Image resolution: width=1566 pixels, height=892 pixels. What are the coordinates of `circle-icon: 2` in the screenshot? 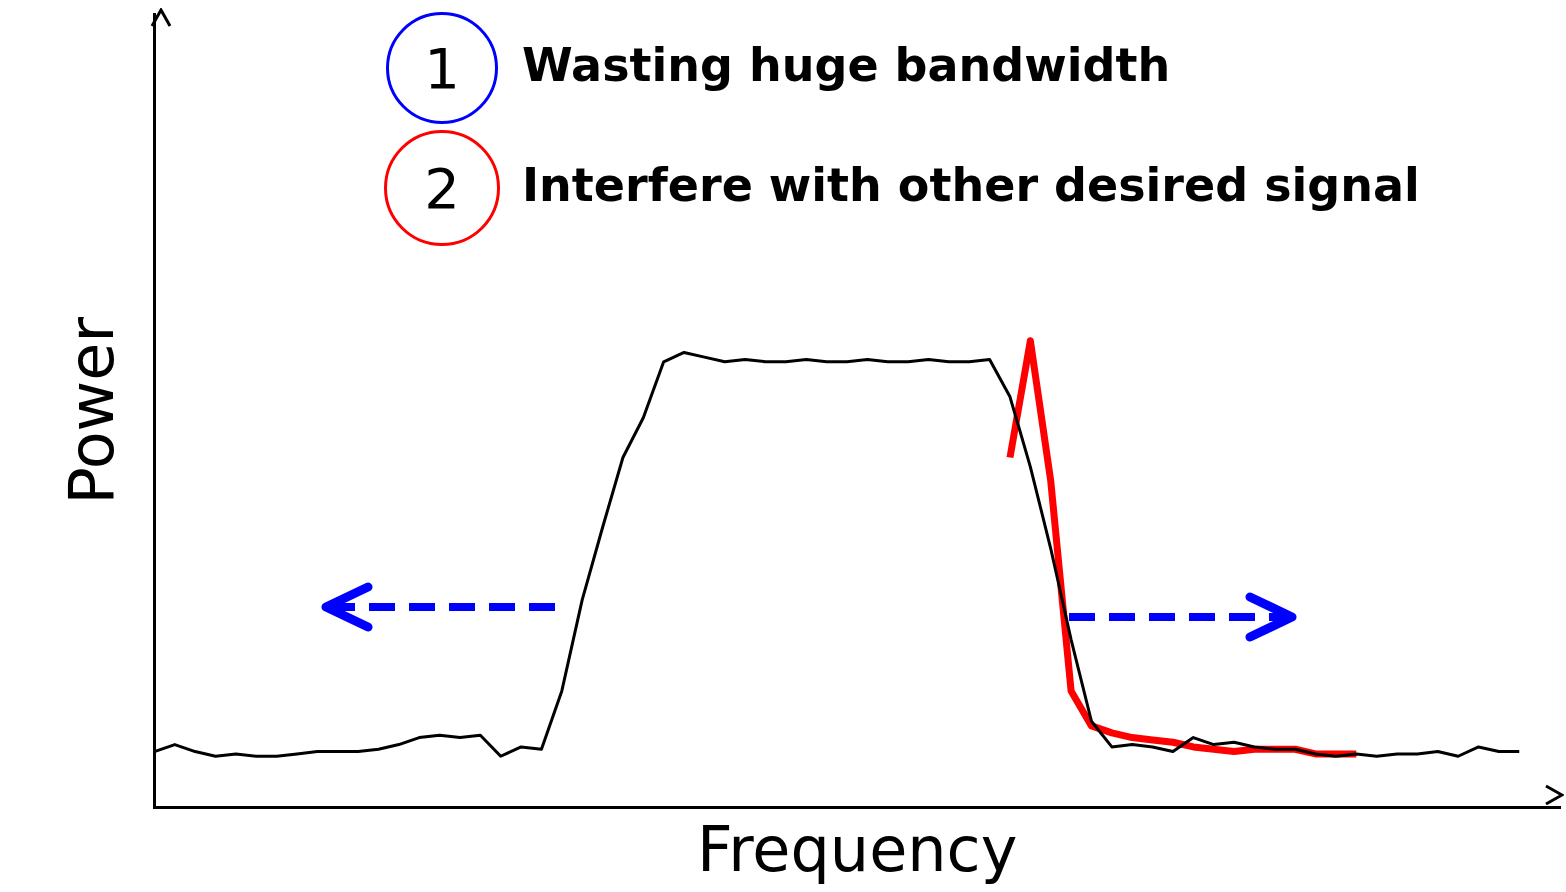 It's located at (442, 188).